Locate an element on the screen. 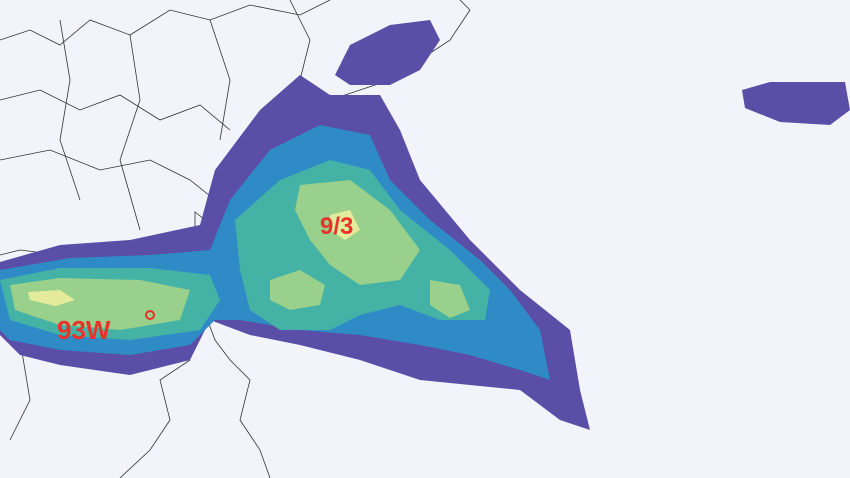  level1-north is located at coordinates (387, 52).